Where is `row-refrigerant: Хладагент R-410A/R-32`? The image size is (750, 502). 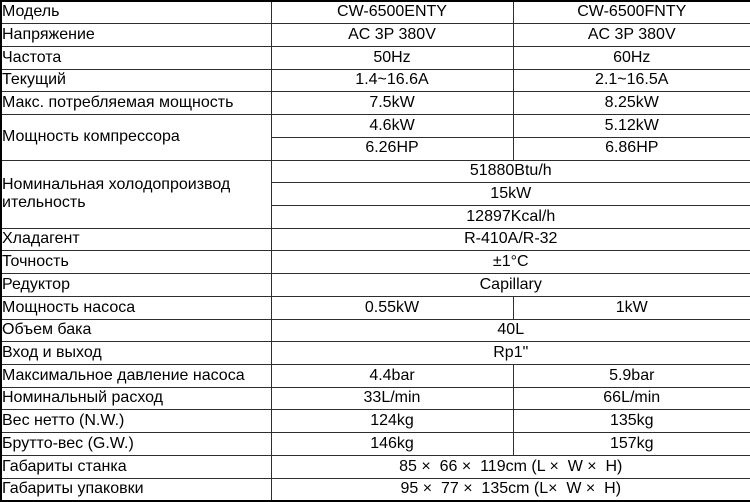 row-refrigerant: Хладагент R-410A/R-32 is located at coordinates (375, 239).